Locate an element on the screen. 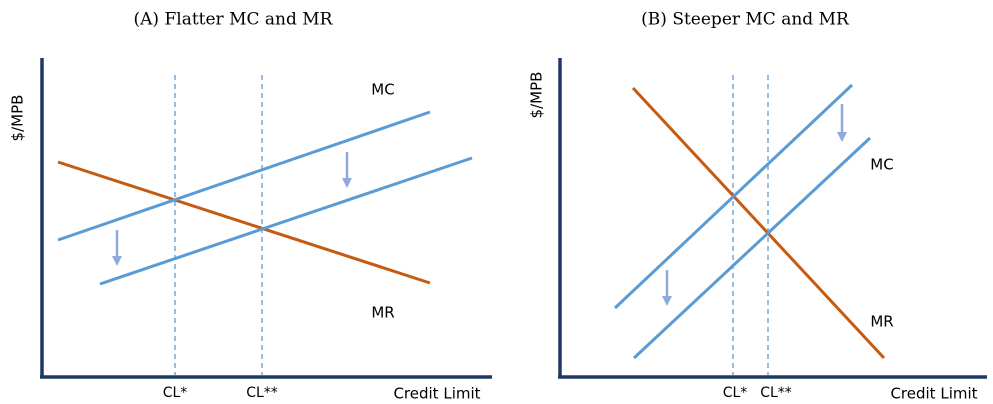 Image resolution: width=993 pixels, height=404 pixels. panel-title: (A) Flatter MC and MR is located at coordinates (234, 20).